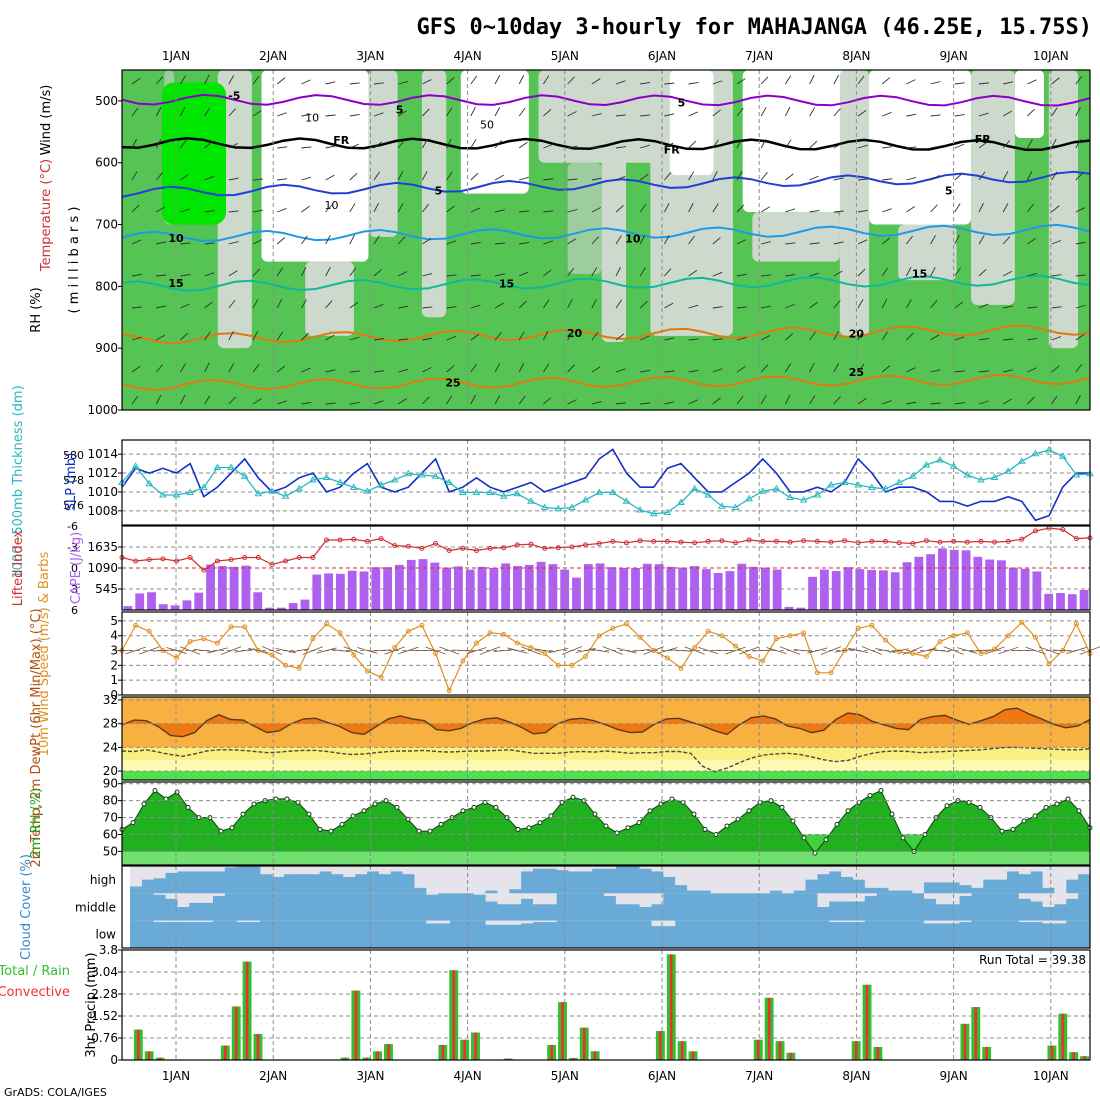 This screenshot has width=1100, height=1100. Describe the element at coordinates (74, 568) in the screenshot. I see `li-tick-label: 0` at that location.